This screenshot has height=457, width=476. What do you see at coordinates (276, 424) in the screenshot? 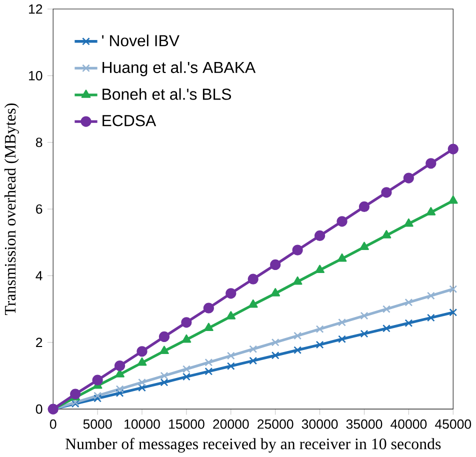
I see `x-tick-label: 25000` at bounding box center [276, 424].